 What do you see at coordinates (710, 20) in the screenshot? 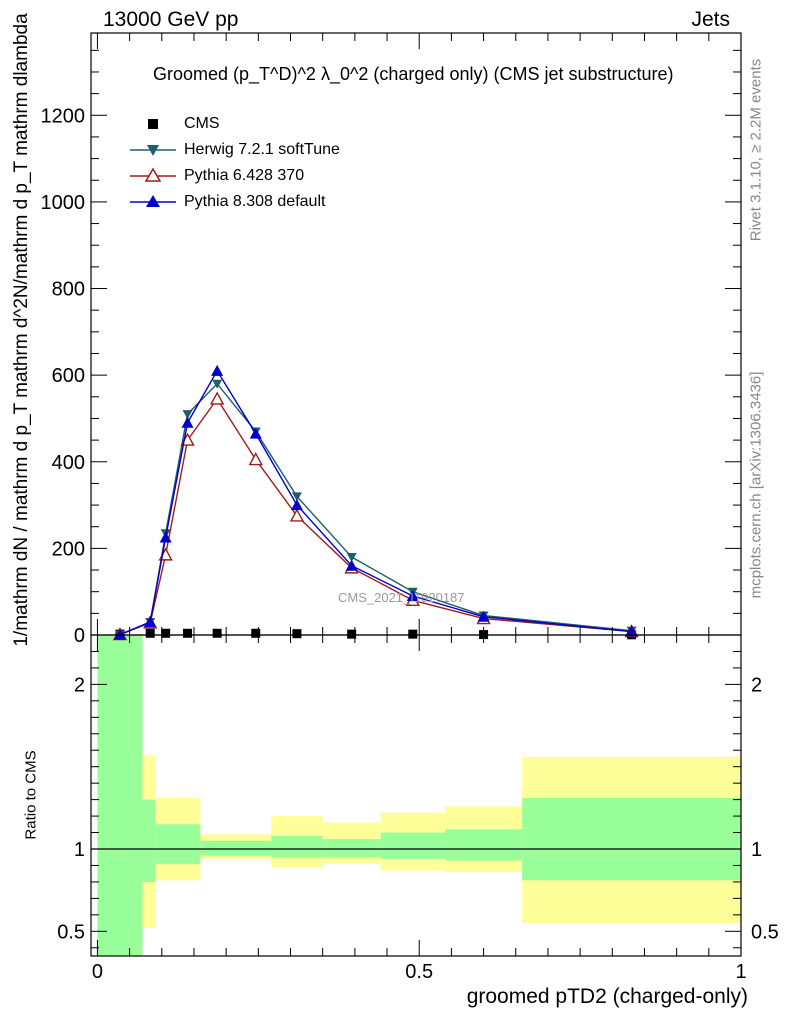
I see `header-right-label: Jets` at bounding box center [710, 20].